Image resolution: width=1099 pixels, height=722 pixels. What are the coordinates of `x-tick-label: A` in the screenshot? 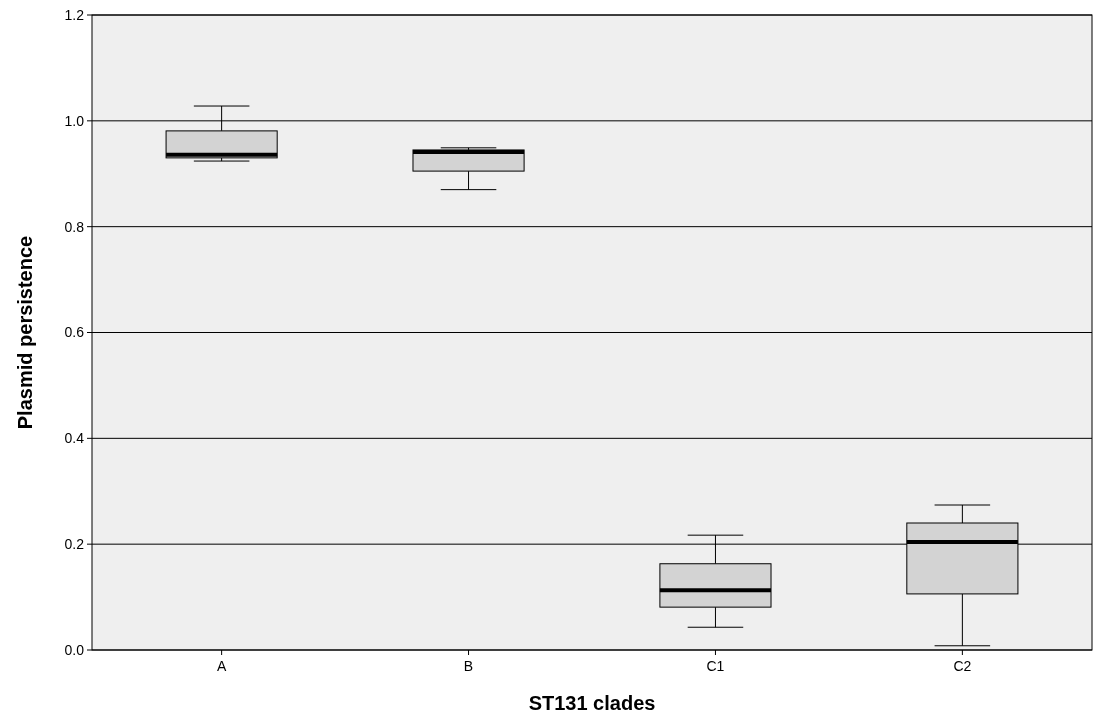 It's located at (221, 666).